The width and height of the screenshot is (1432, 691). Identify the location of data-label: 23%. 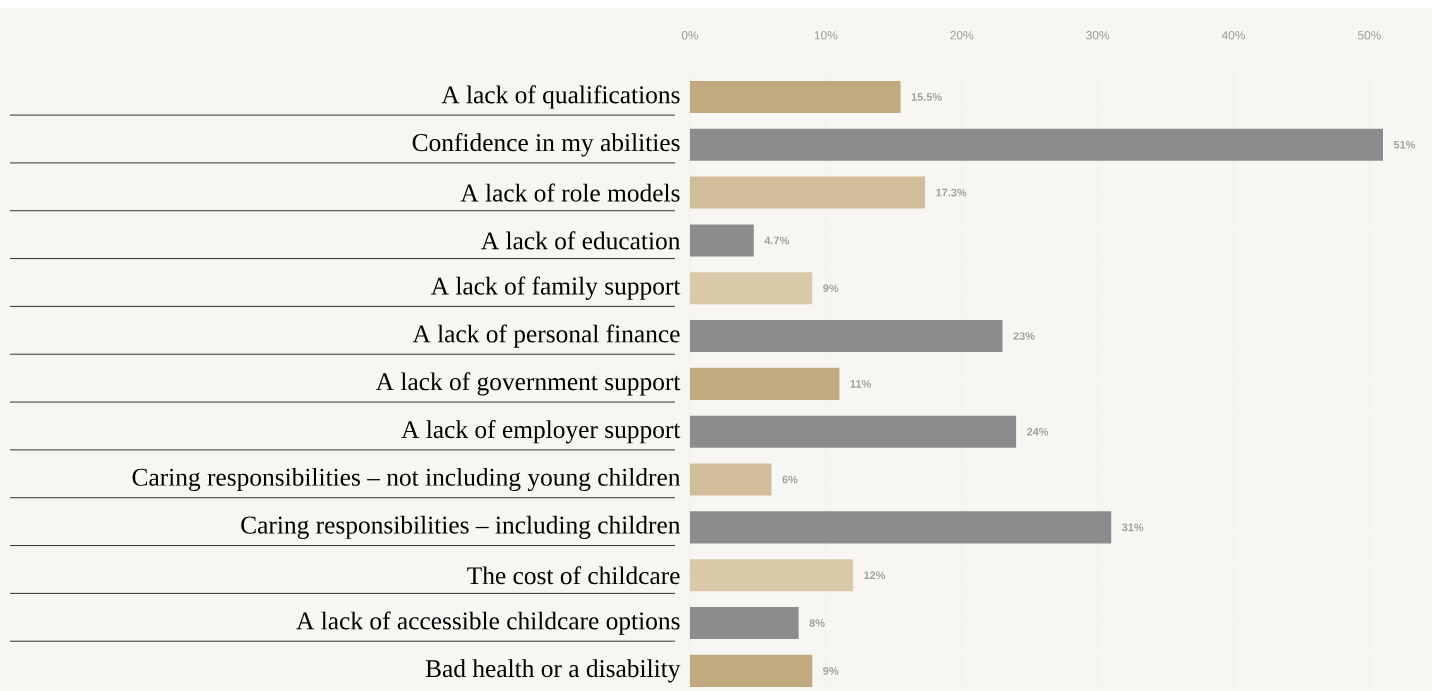
(1024, 336).